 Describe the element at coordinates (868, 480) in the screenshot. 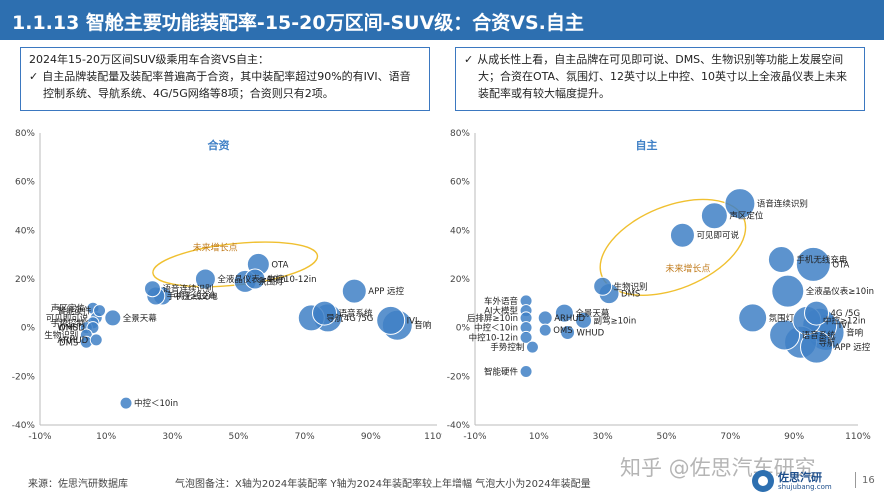

I see `page-number: 16` at that location.